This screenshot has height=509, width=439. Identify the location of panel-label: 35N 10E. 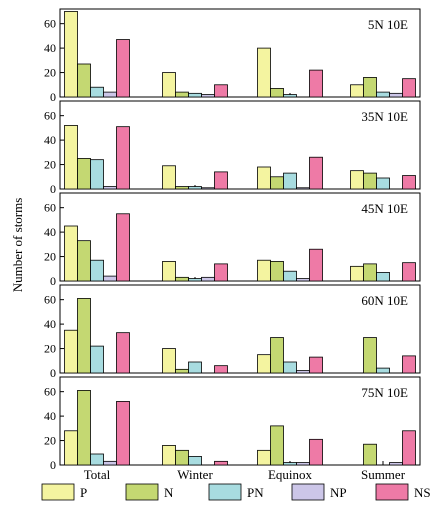
(384, 116).